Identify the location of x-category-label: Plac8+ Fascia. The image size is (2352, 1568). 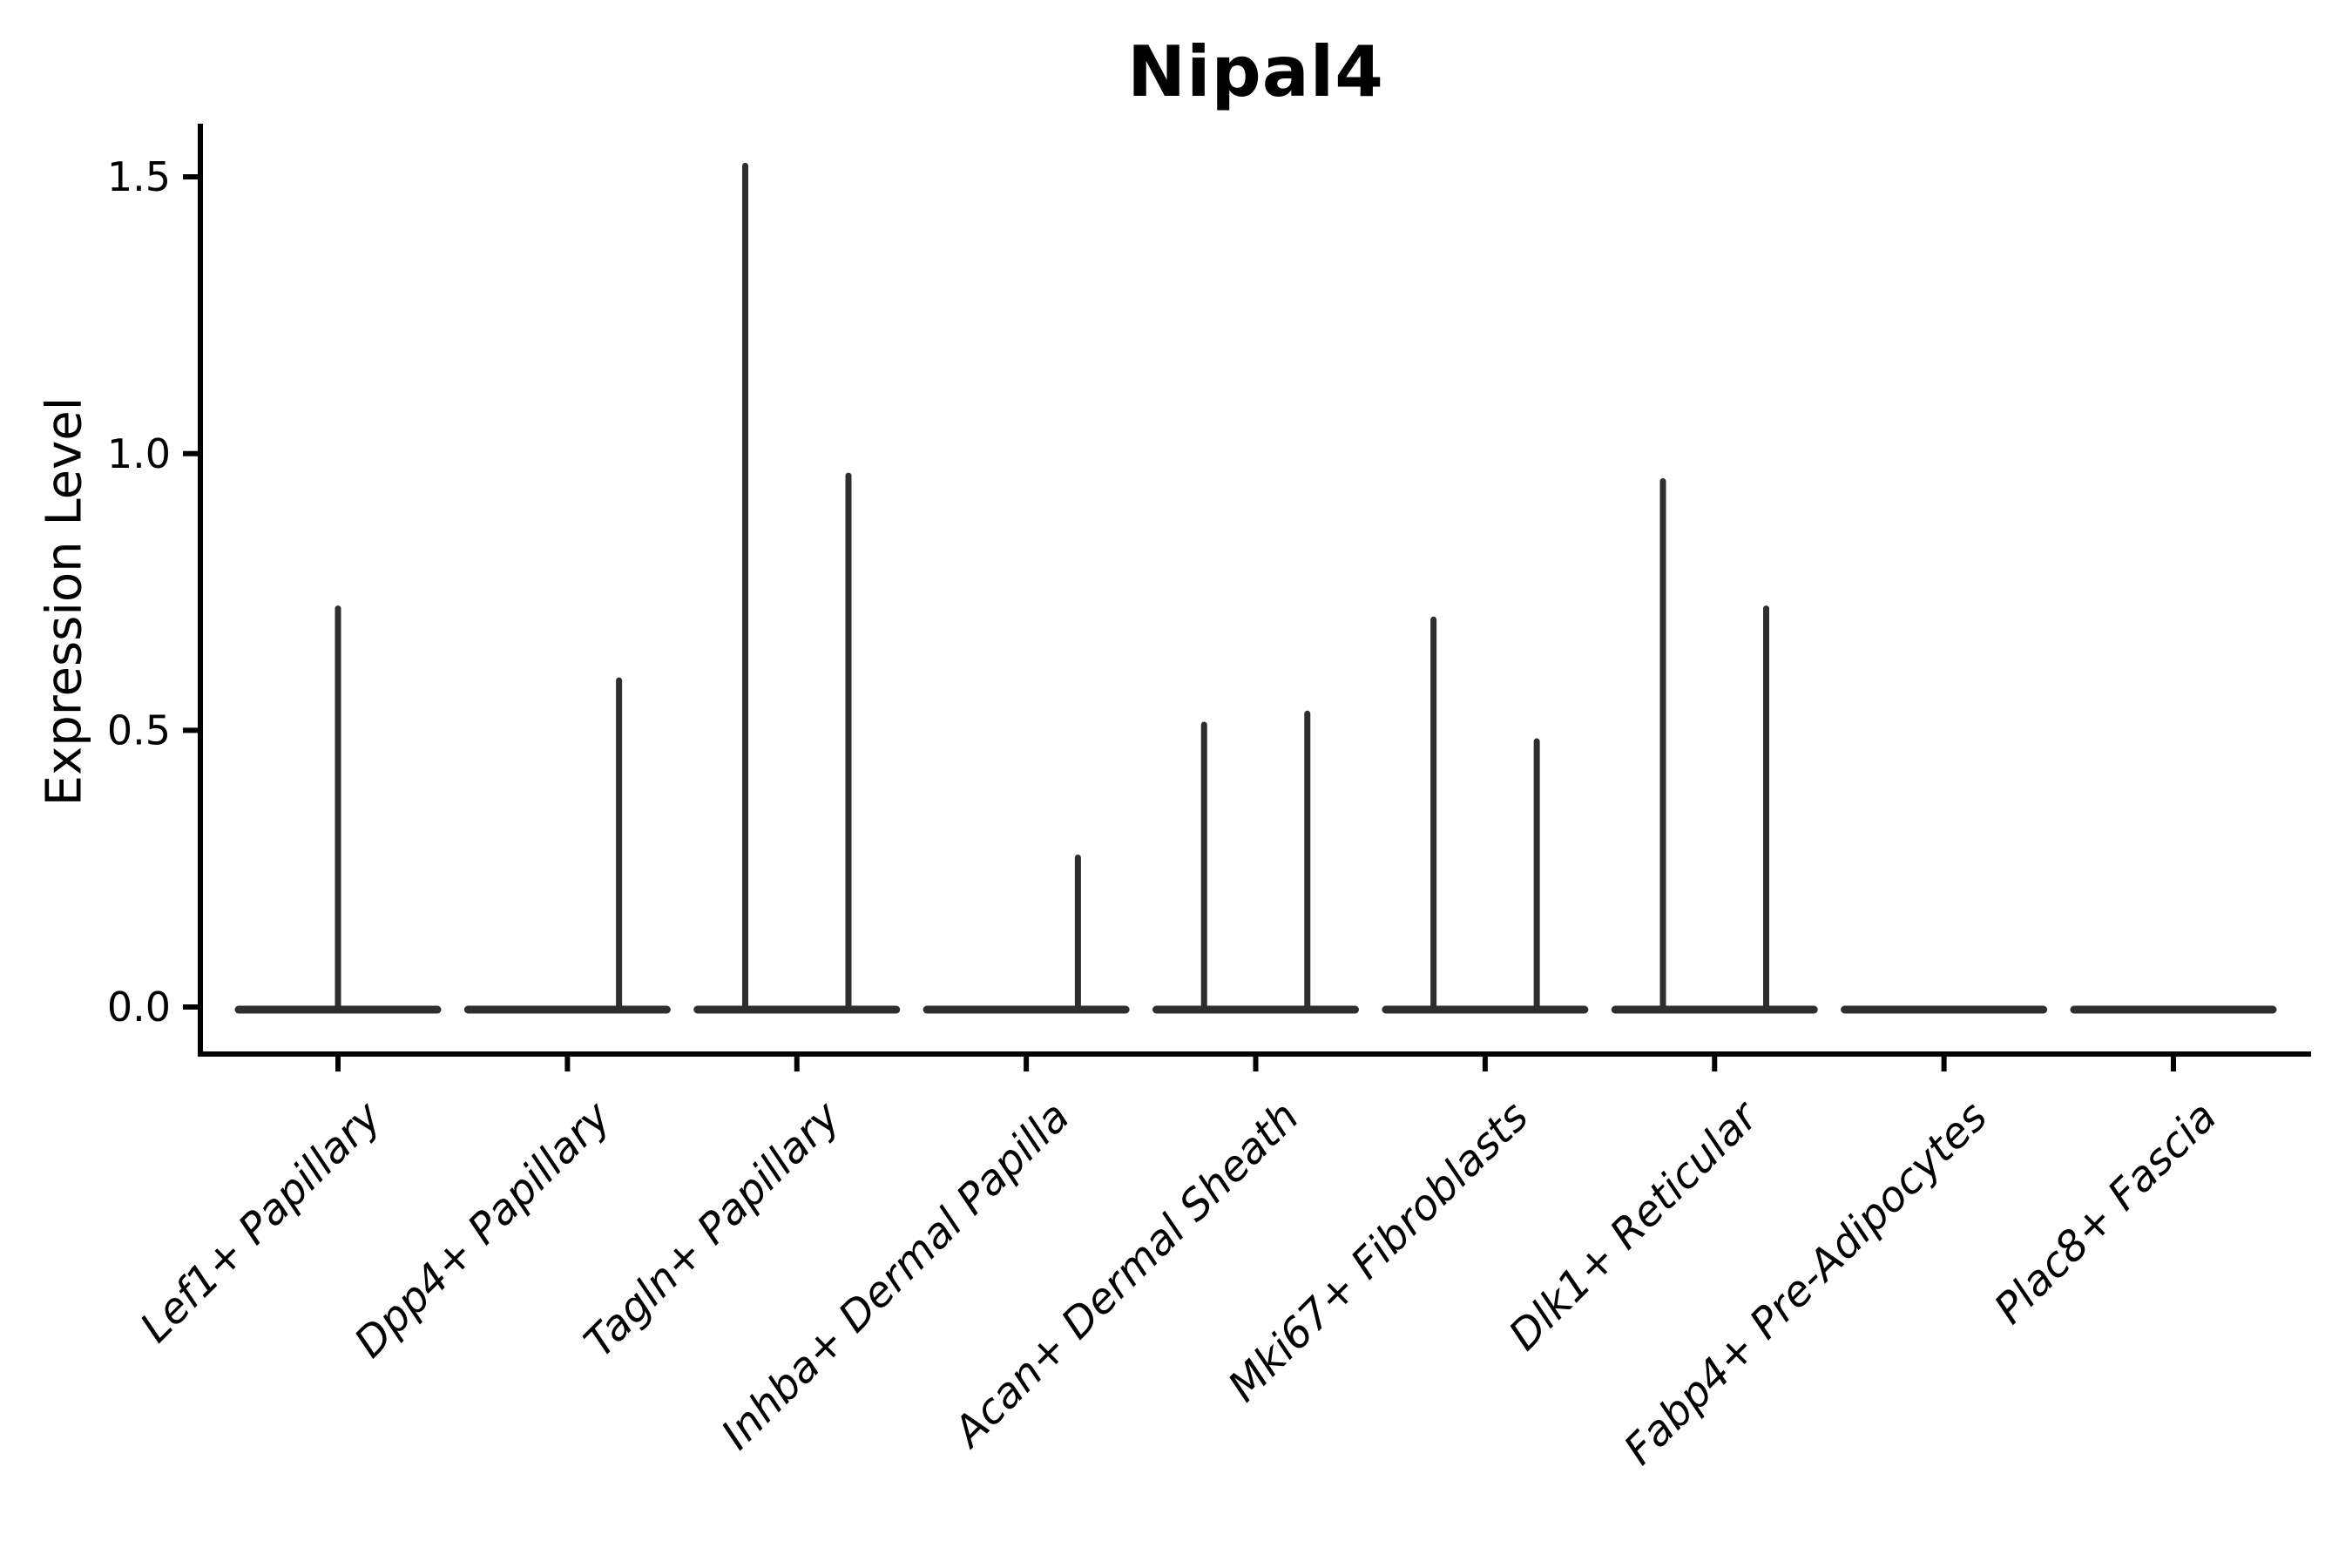
(2106, 1213).